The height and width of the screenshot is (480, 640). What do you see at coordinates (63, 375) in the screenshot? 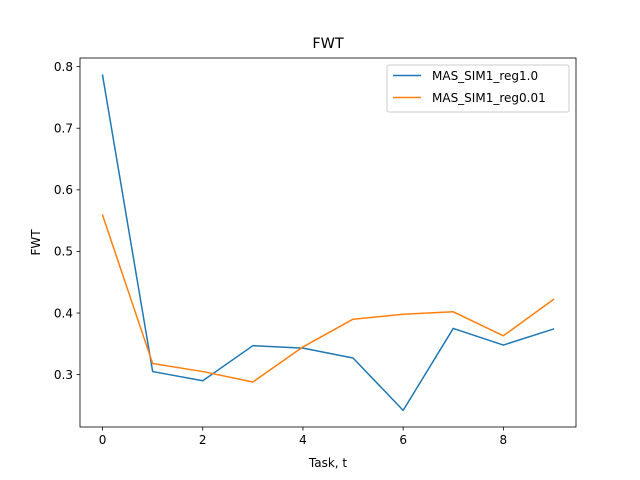
I see `y-tick-label: 0.3` at bounding box center [63, 375].